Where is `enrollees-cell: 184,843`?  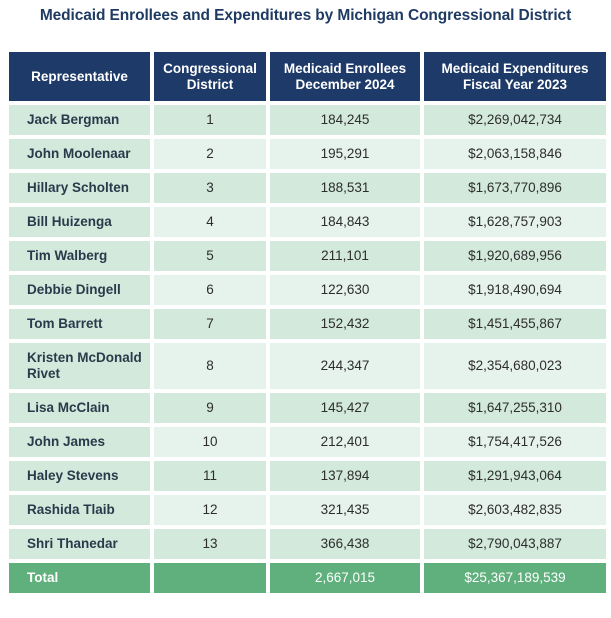 enrollees-cell: 184,843 is located at coordinates (345, 222).